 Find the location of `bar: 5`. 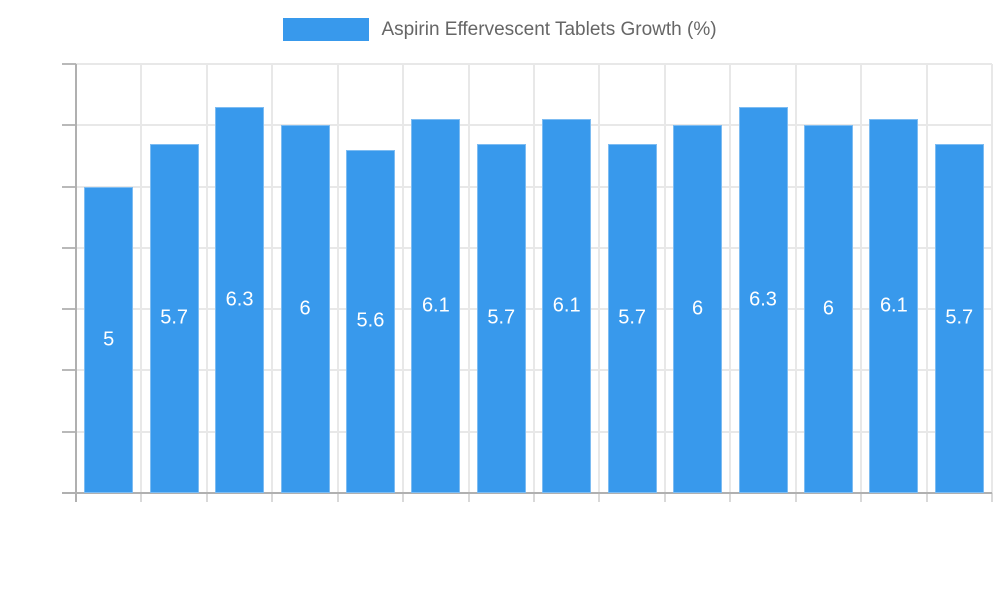

bar: 5 is located at coordinates (109, 339).